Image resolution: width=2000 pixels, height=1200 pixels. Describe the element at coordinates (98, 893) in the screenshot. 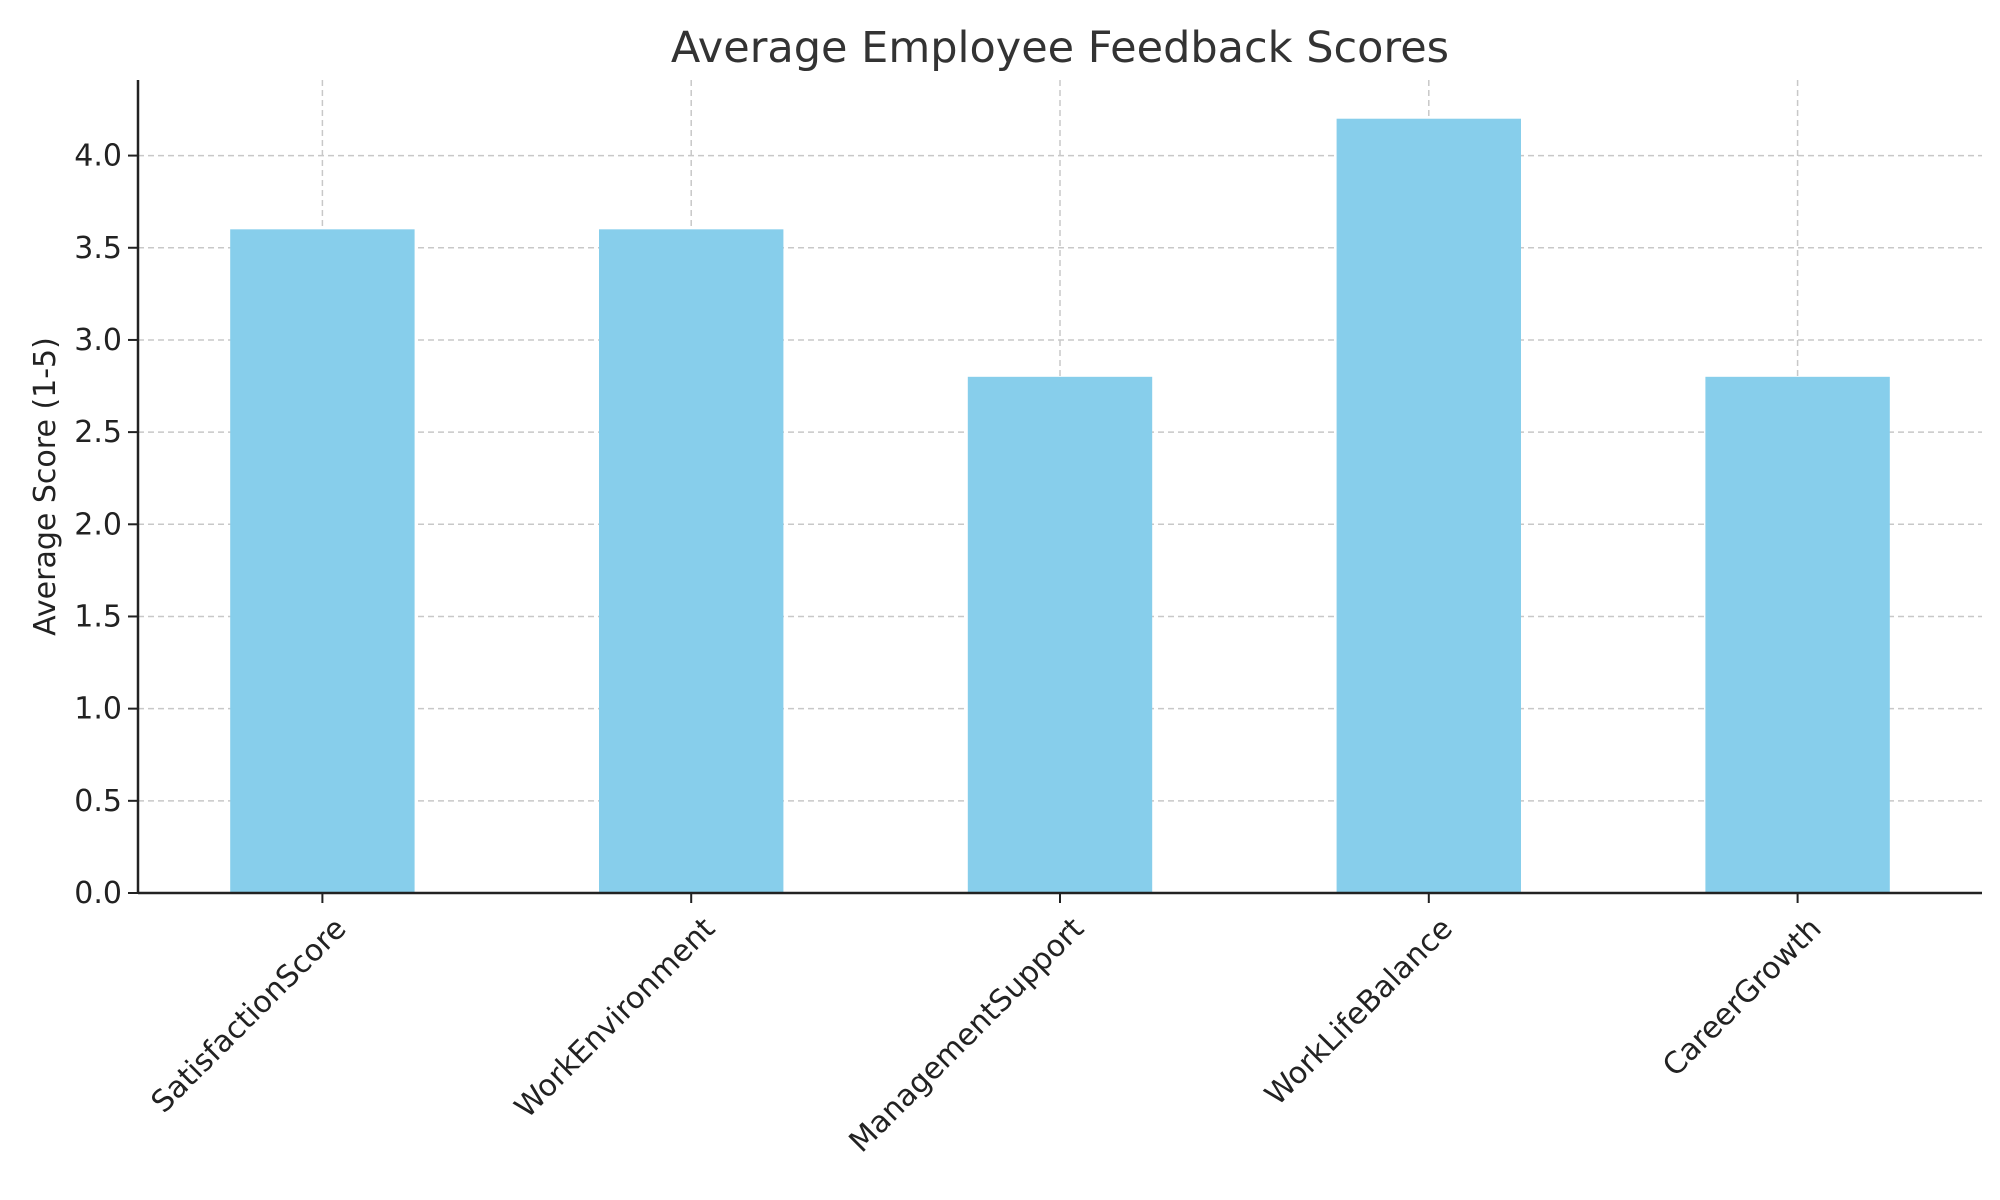

I see `y-tick-label: 0.0` at that location.